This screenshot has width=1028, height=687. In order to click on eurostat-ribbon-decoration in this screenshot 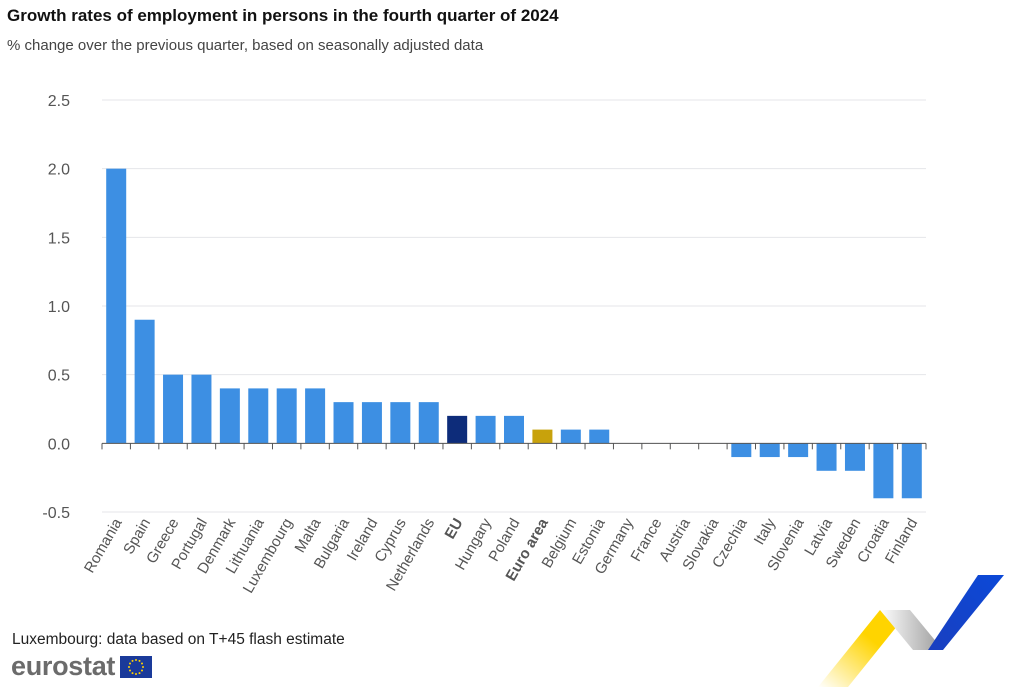, I will do `click(911, 631)`.